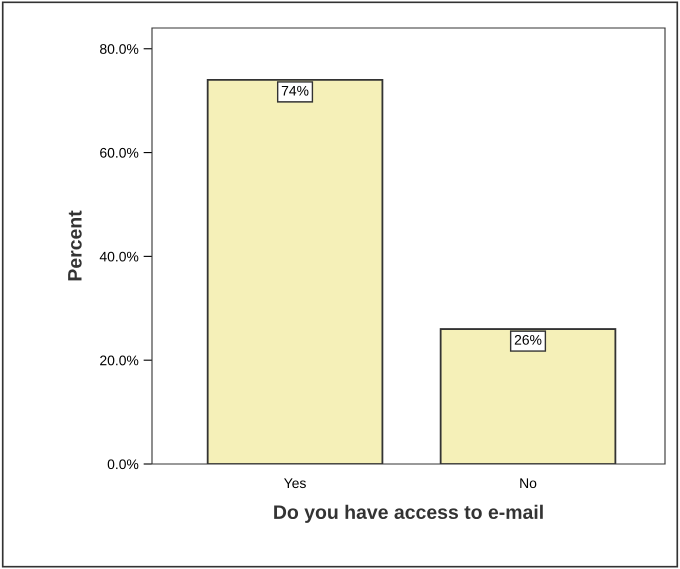 This screenshot has height=569, width=680. What do you see at coordinates (408, 513) in the screenshot?
I see `x-axis-title: Do you have access to e-mail` at bounding box center [408, 513].